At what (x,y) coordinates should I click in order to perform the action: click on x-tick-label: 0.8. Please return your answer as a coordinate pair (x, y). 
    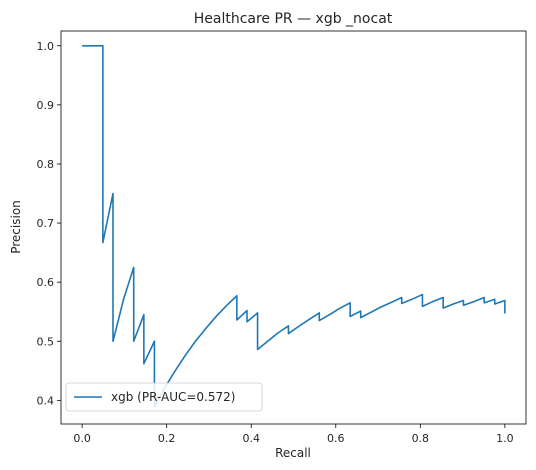
    Looking at the image, I should click on (421, 438).